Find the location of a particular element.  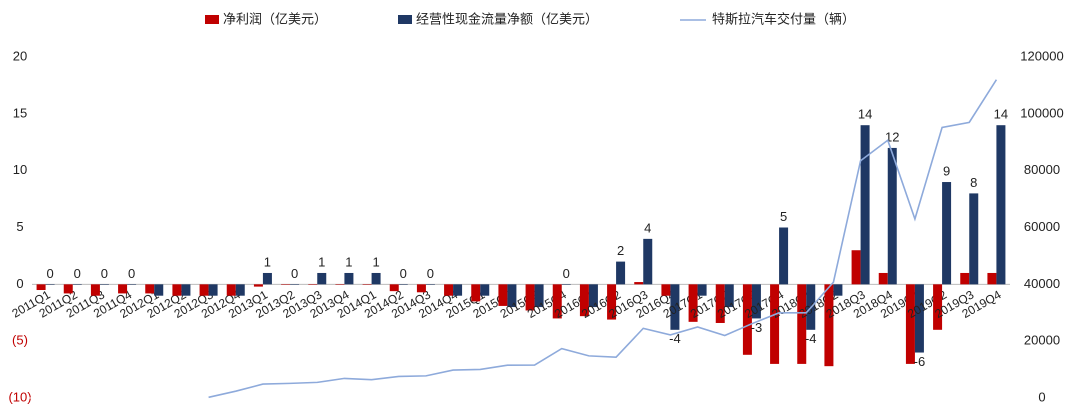

legend-label: 特斯拉汽车交付量（辆） is located at coordinates (783, 18).